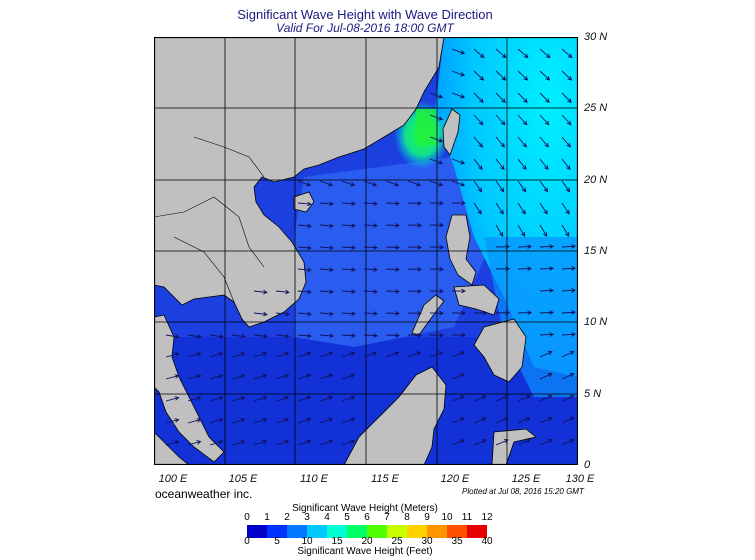 The image size is (755, 560). Describe the element at coordinates (596, 322) in the screenshot. I see `lat-label: 10 N` at that location.